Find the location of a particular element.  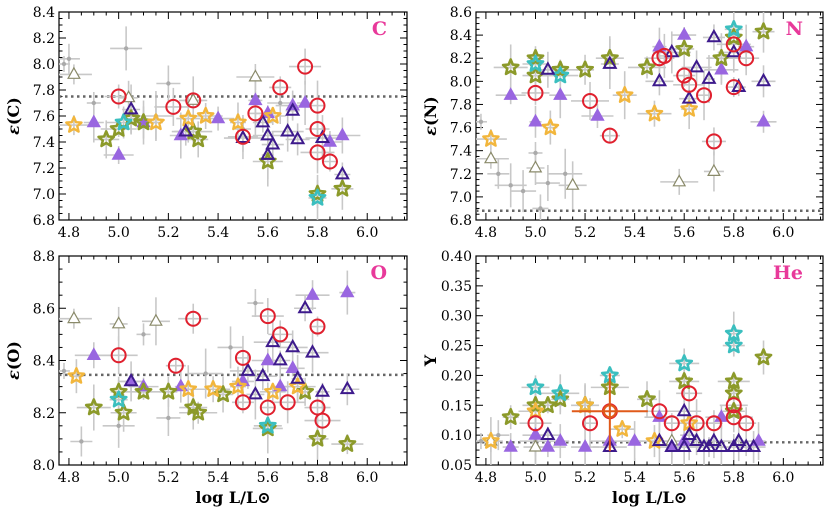

y-tick-label: 0.15 is located at coordinates (456, 406).